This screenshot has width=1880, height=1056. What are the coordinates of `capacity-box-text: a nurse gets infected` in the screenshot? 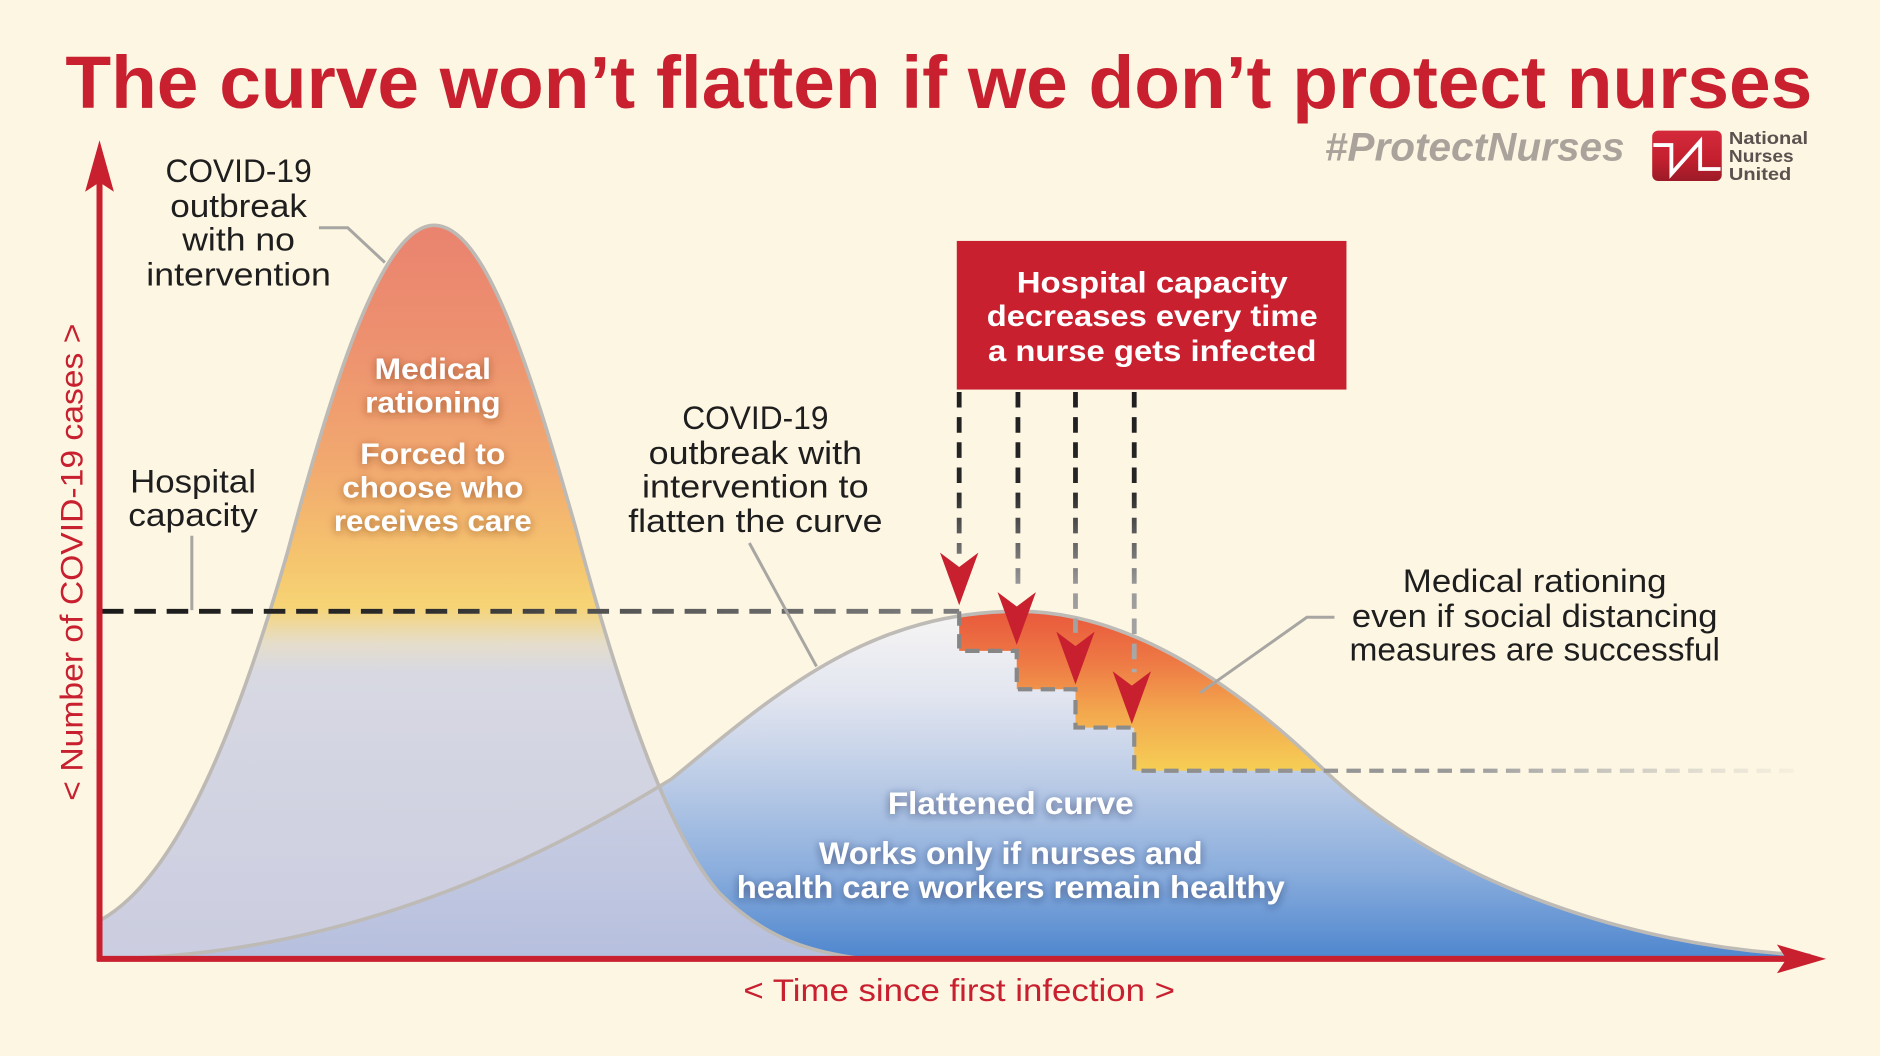 It's located at (1152, 351).